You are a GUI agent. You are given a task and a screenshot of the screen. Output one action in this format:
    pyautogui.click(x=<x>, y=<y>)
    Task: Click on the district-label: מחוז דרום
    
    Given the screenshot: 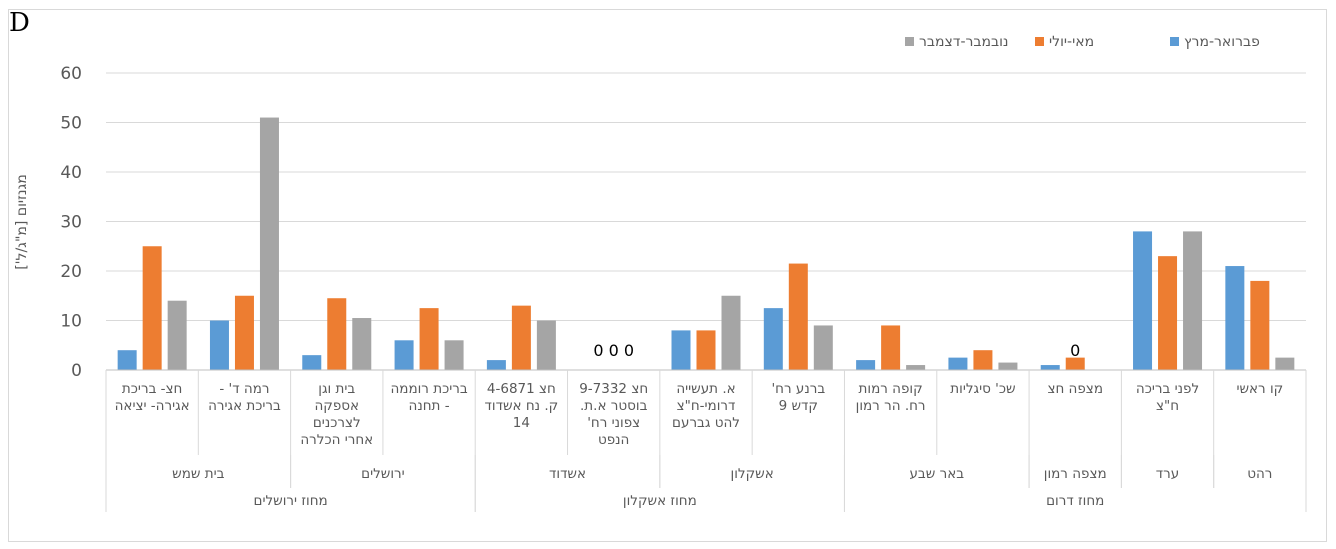 What is the action you would take?
    pyautogui.click(x=1075, y=501)
    